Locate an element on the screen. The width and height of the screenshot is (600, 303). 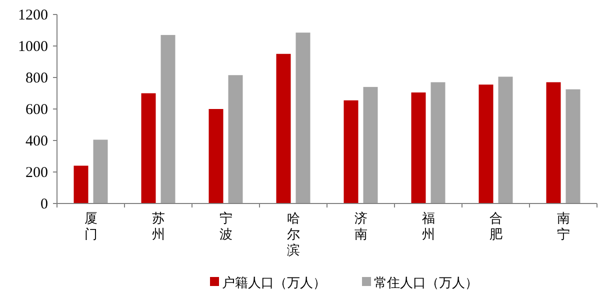
y-tick-label: 600 is located at coordinates (37, 110).